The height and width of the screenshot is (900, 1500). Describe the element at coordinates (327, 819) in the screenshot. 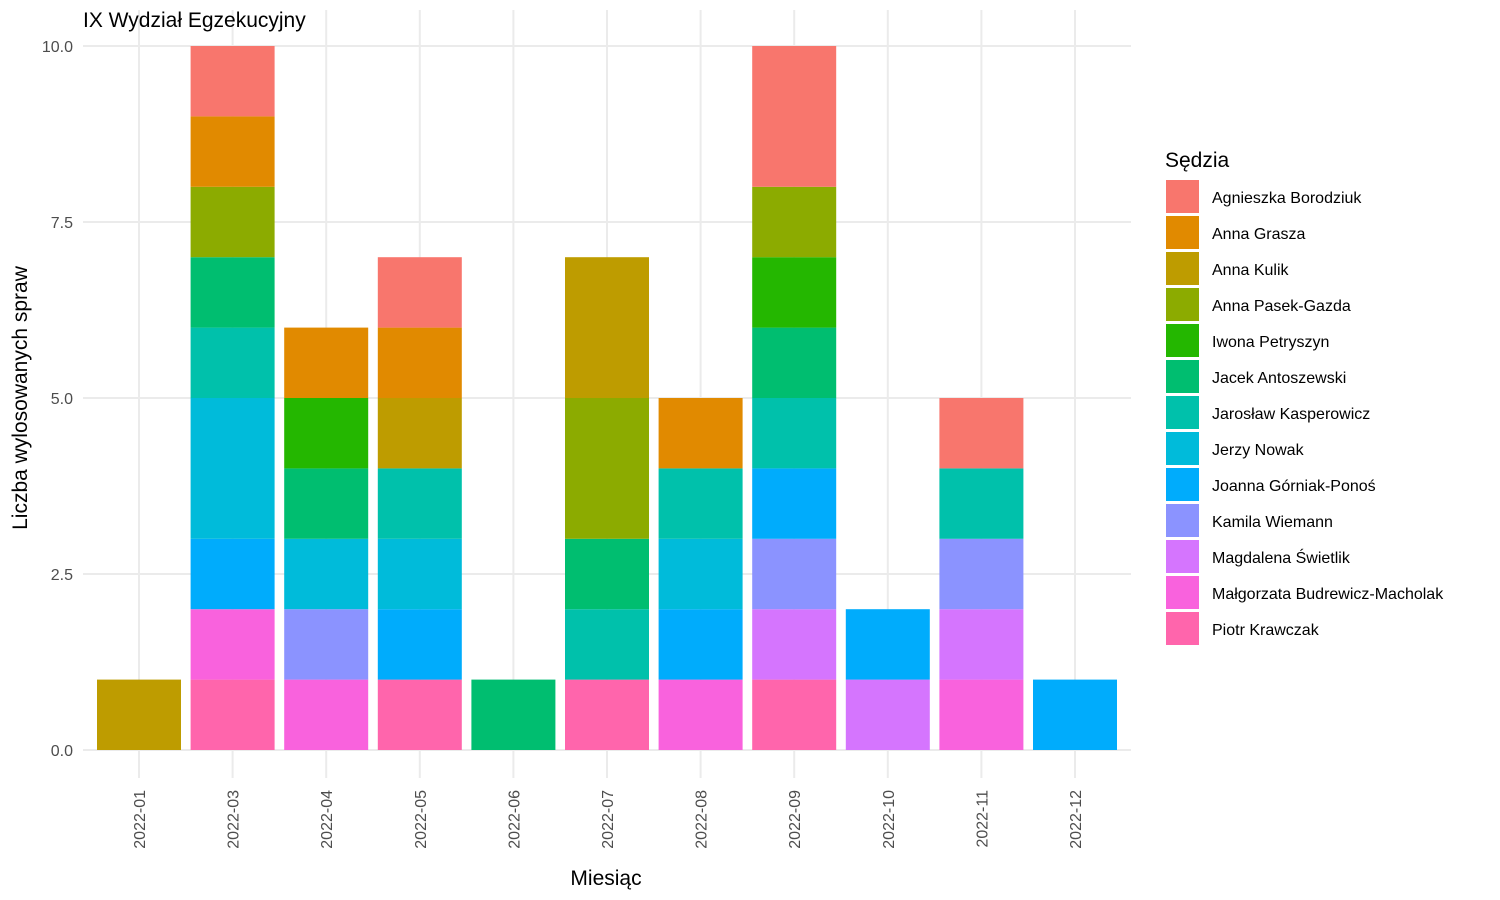

I see `x-tick-label: 2022-04` at that location.